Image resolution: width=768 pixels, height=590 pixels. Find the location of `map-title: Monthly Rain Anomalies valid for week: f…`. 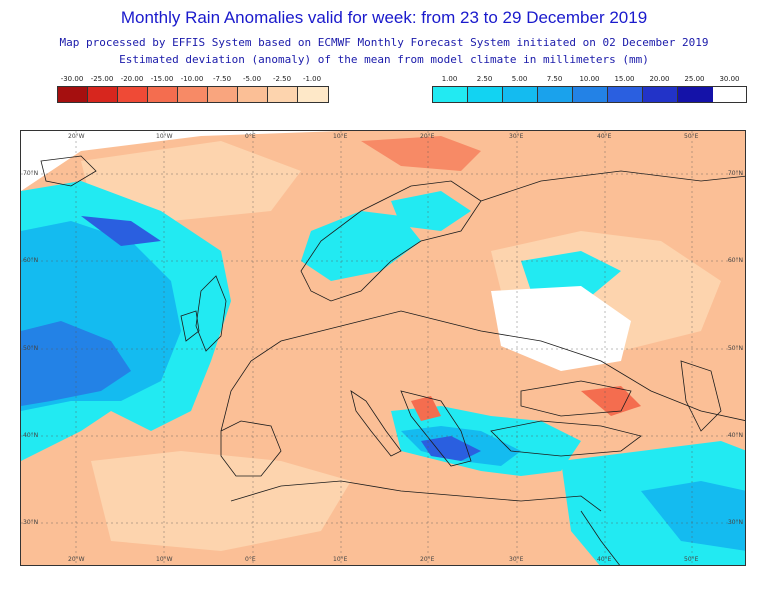

map-title: Monthly Rain Anomalies valid for week: f… is located at coordinates (384, 17).